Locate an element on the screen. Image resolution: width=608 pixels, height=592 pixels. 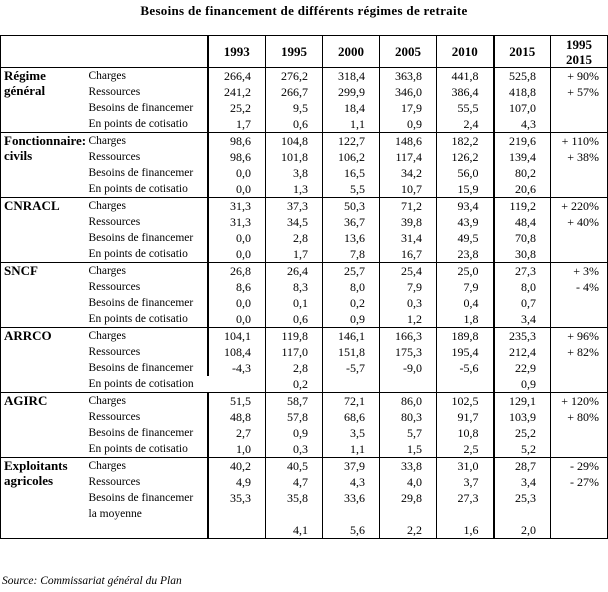
value-cell: 0,0 is located at coordinates (236, 254).